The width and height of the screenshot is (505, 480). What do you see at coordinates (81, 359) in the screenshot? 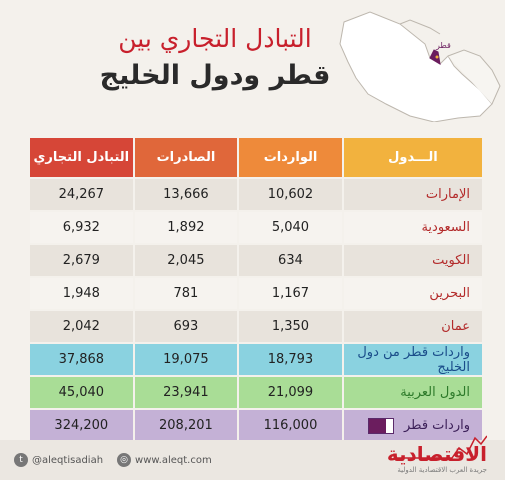
I see `row-trade: 37,868` at bounding box center [81, 359].